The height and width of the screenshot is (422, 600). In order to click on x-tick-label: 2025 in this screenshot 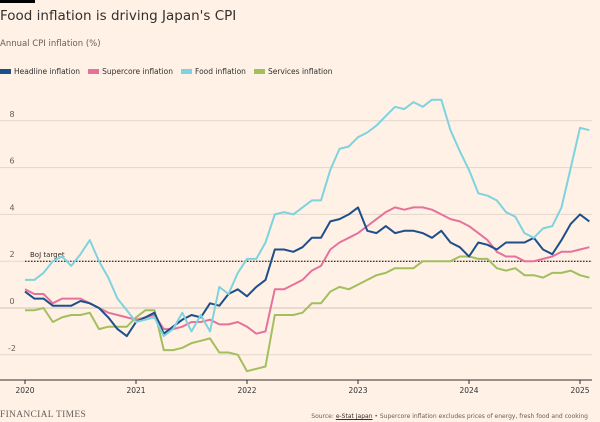, I will do `click(579, 390)`.